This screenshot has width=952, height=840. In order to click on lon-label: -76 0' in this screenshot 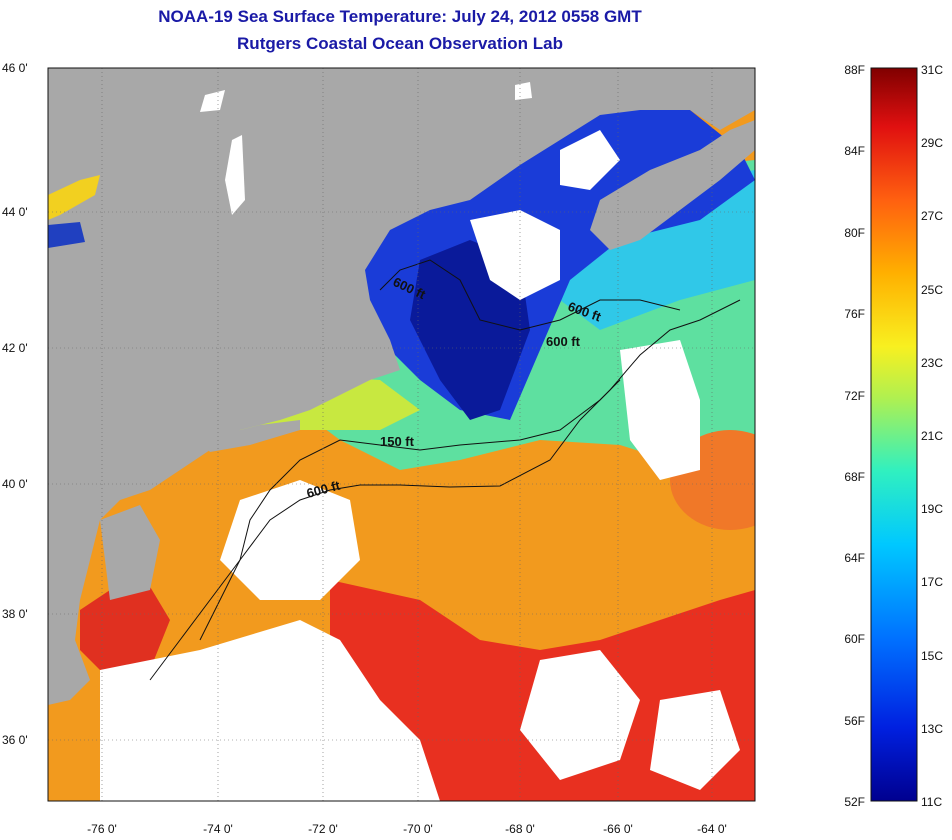, I will do `click(102, 829)`.